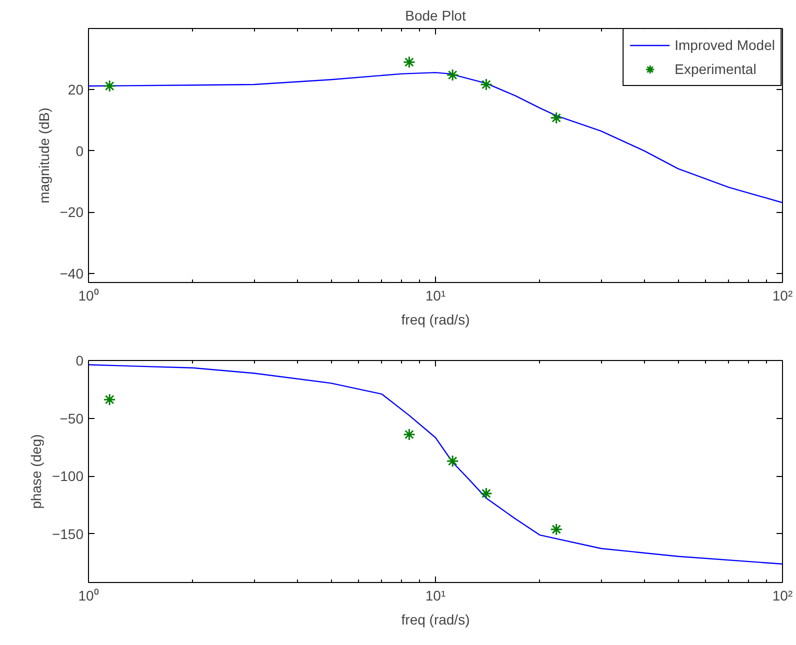  Describe the element at coordinates (76, 90) in the screenshot. I see `y-tick-label: 20` at that location.